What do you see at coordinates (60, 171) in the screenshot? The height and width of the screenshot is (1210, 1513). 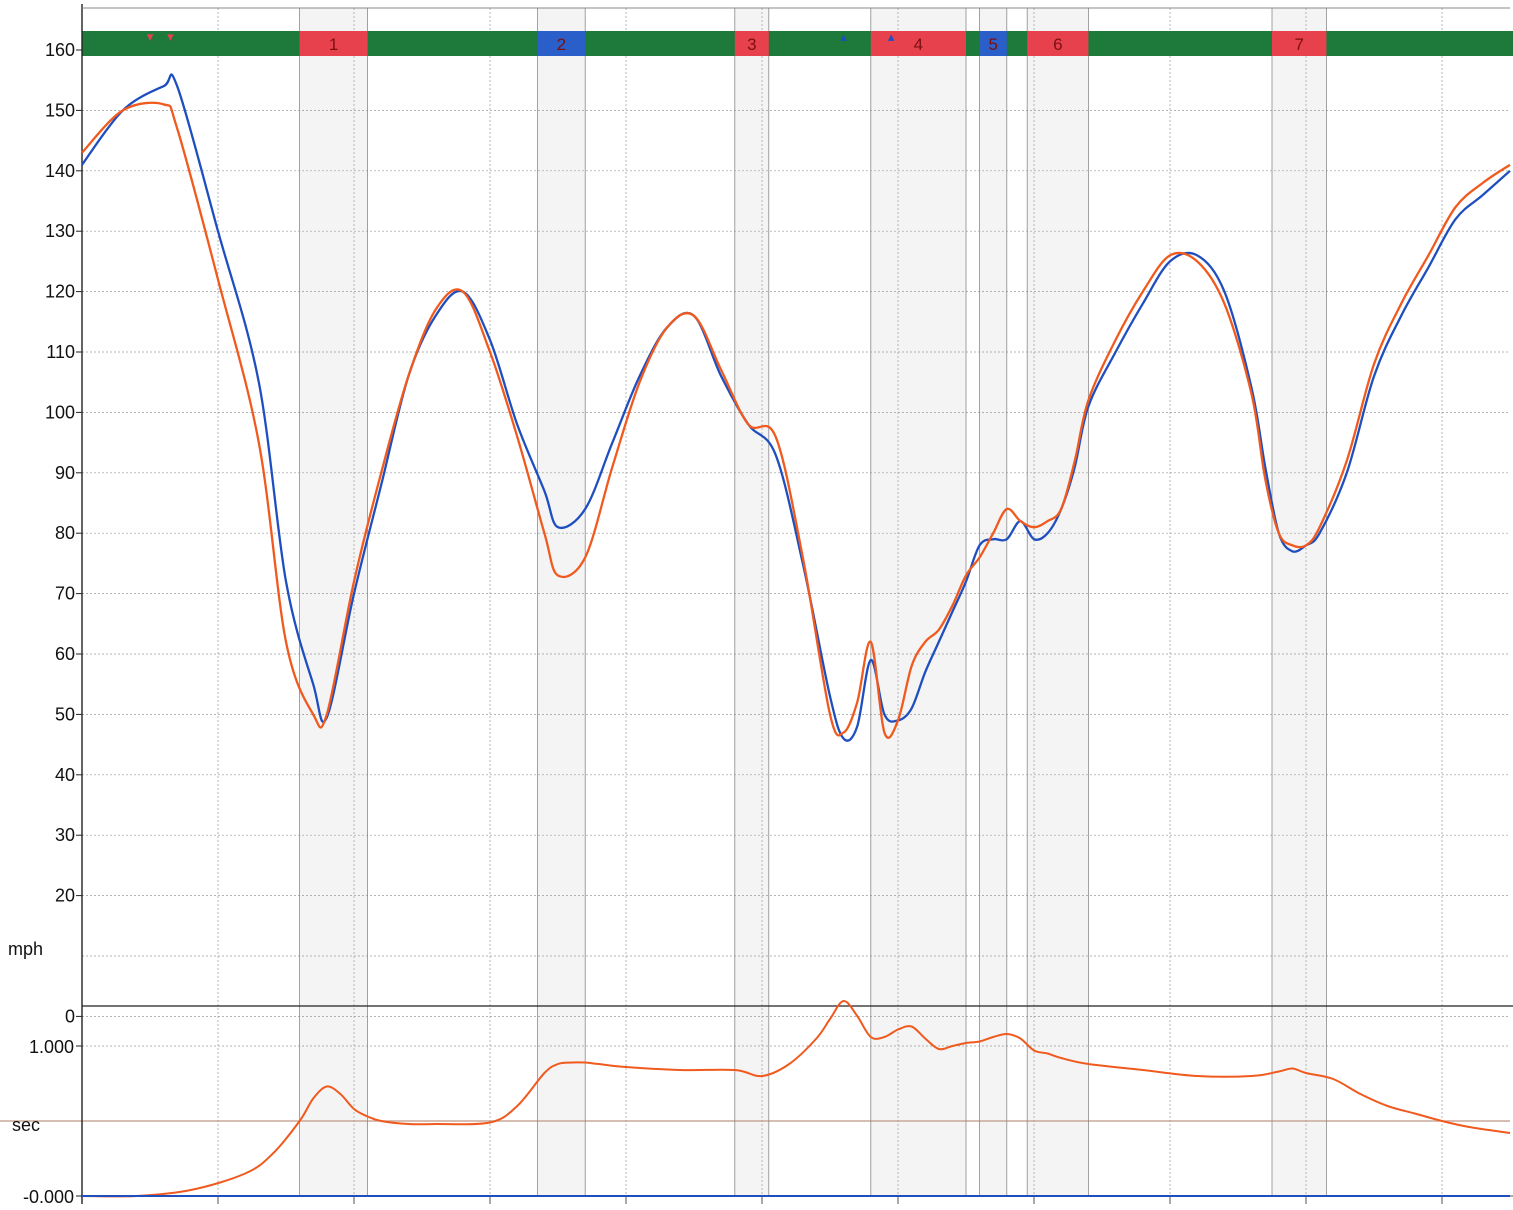 I see `y-tick-label-speed: 140` at bounding box center [60, 171].